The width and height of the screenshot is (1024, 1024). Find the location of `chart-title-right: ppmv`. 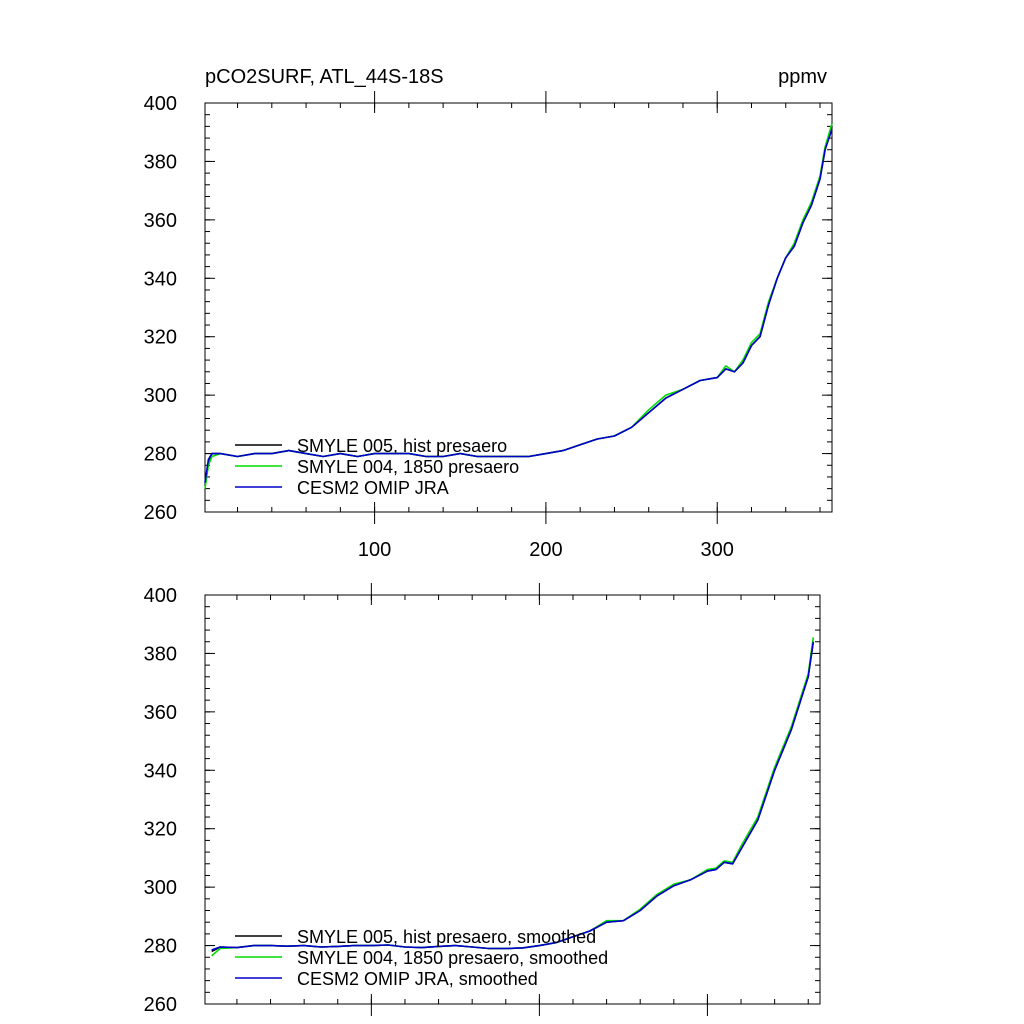

chart-title-right: ppmv is located at coordinates (802, 77).